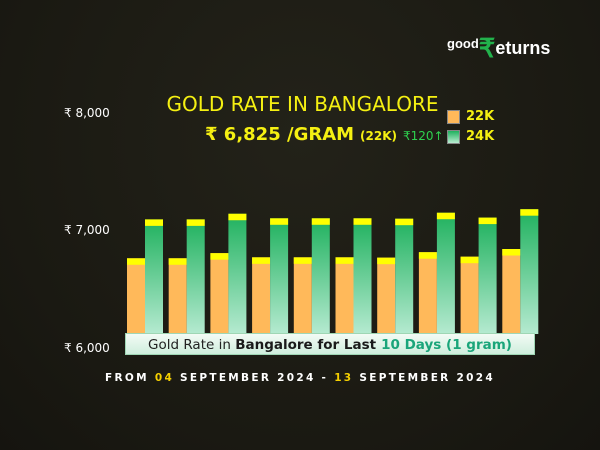  What do you see at coordinates (423, 136) in the screenshot?
I see `price-change: ₹120↑` at bounding box center [423, 136].